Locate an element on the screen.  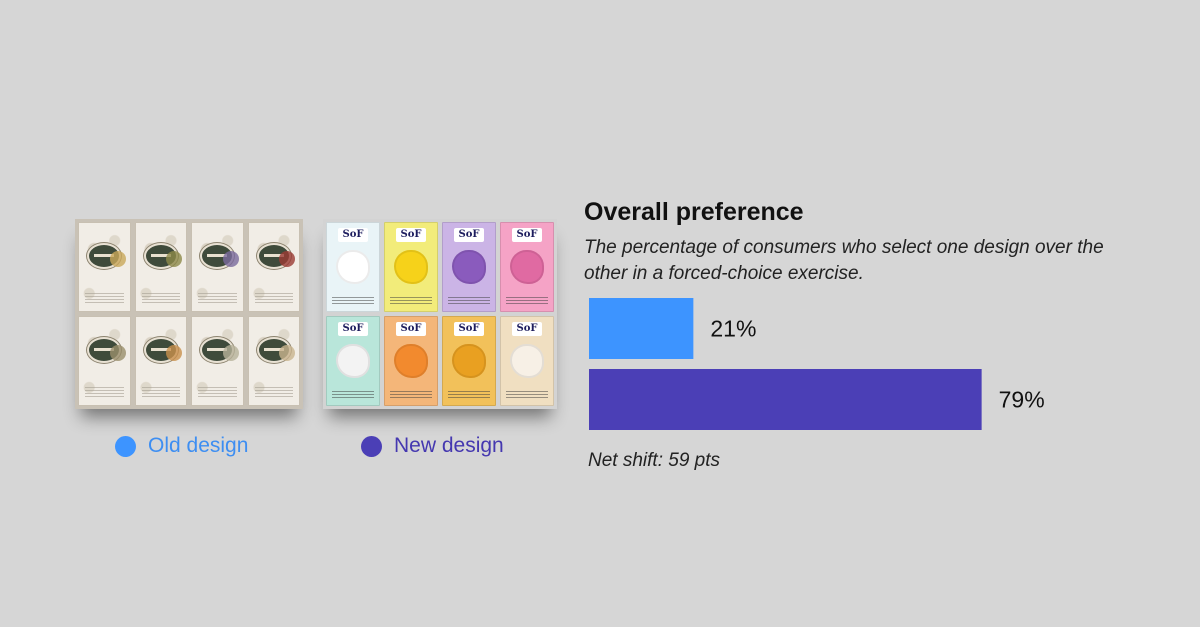
old-design-dot-icon is located at coordinates (125, 446).